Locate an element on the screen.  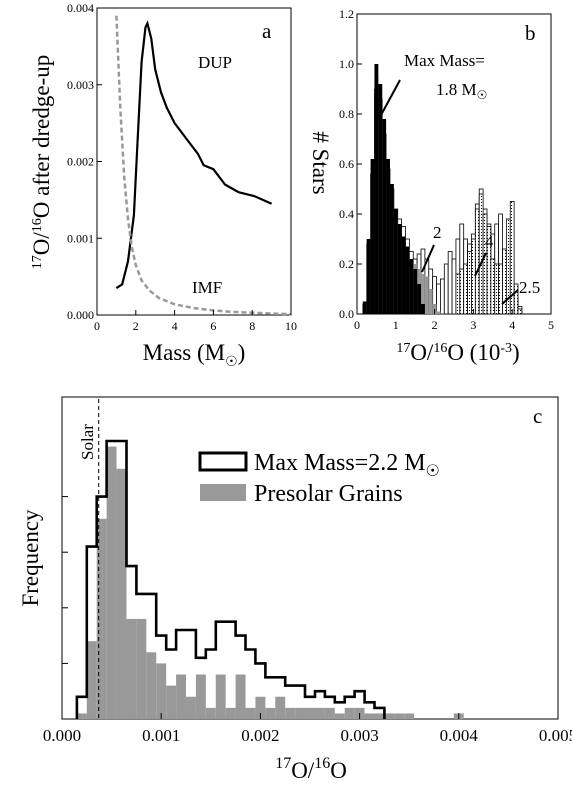
panel-a-x-ticks: 0 2 4 6 8 10 is located at coordinates (195, 321).